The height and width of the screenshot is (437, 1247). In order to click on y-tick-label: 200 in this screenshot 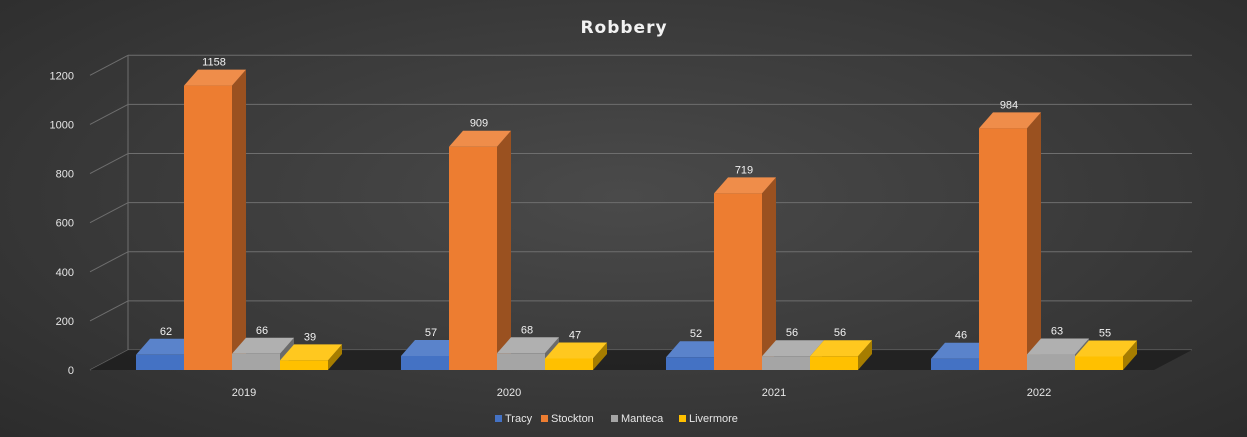, I will do `click(65, 322)`.